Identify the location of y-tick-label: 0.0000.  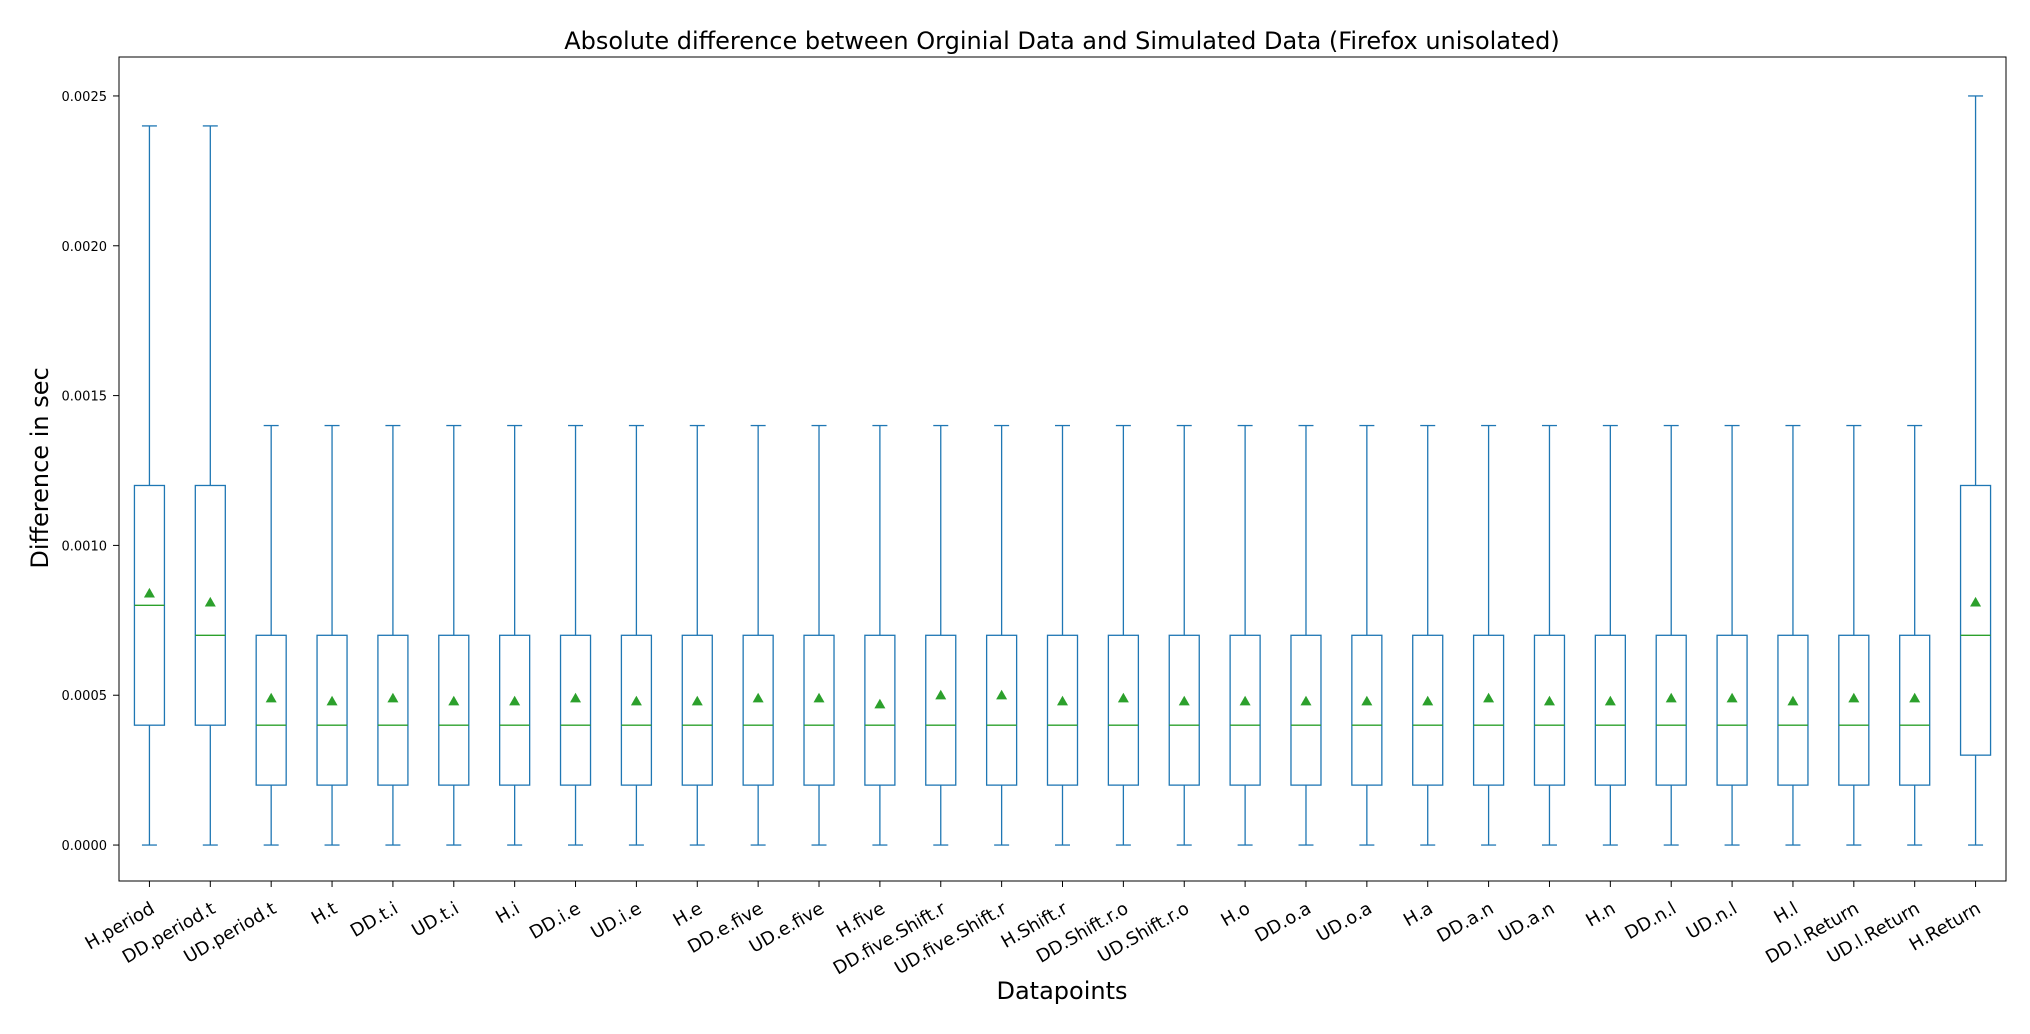
(85, 846).